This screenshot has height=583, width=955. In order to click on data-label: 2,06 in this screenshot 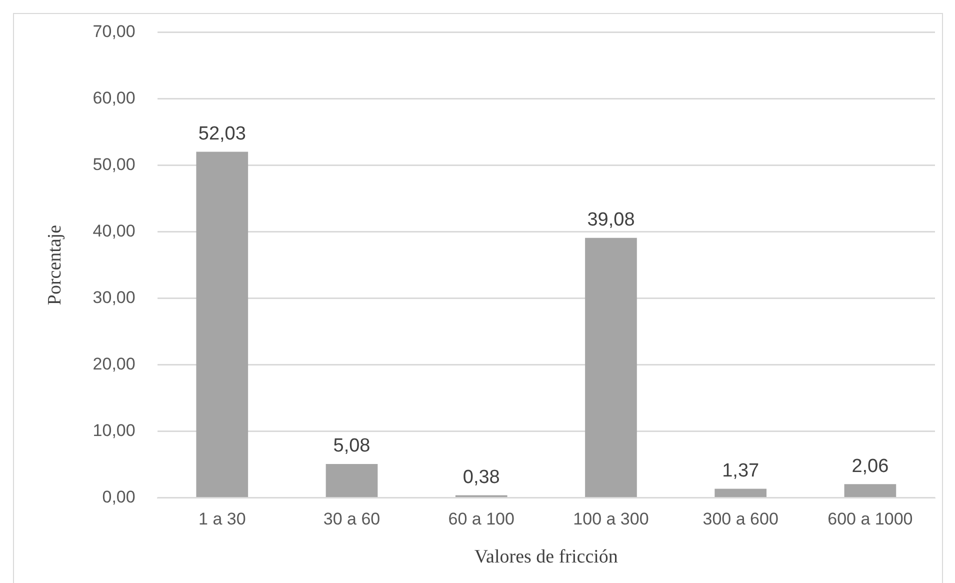, I will do `click(870, 466)`.